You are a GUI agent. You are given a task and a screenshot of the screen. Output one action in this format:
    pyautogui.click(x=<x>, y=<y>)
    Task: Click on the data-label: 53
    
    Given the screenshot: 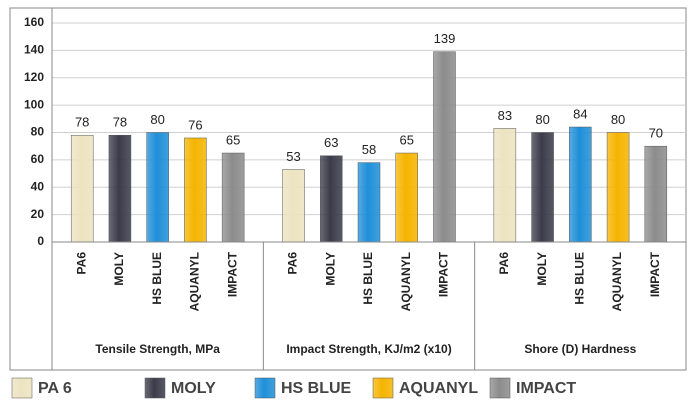 What is the action you would take?
    pyautogui.click(x=293, y=156)
    